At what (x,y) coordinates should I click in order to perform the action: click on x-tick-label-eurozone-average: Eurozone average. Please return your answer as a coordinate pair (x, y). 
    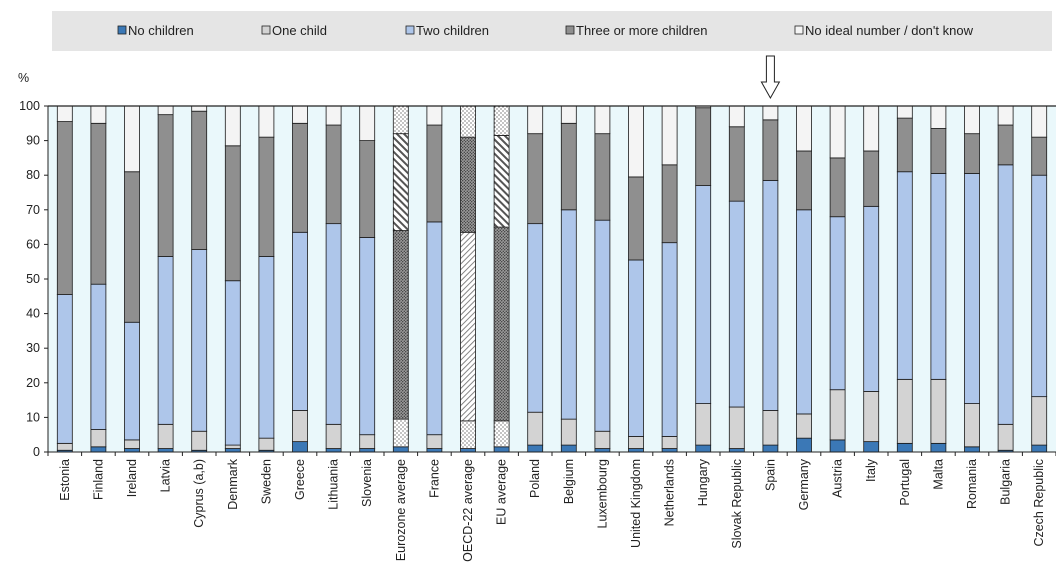
    Looking at the image, I should click on (401, 510).